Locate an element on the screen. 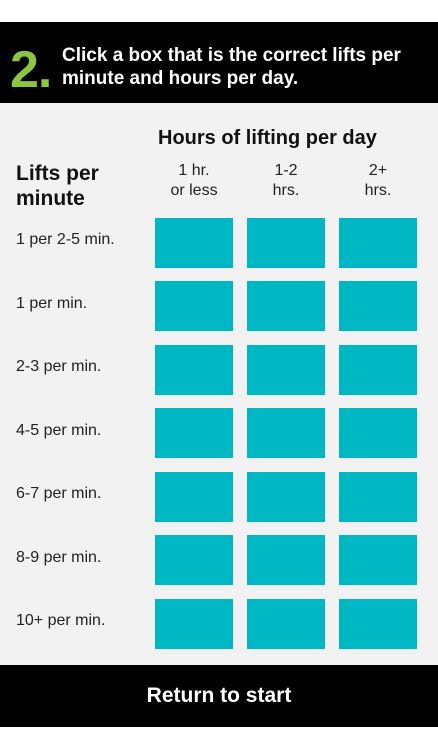 This screenshot has width=438, height=750. column-header-2: 1-2 hrs. is located at coordinates (286, 181).